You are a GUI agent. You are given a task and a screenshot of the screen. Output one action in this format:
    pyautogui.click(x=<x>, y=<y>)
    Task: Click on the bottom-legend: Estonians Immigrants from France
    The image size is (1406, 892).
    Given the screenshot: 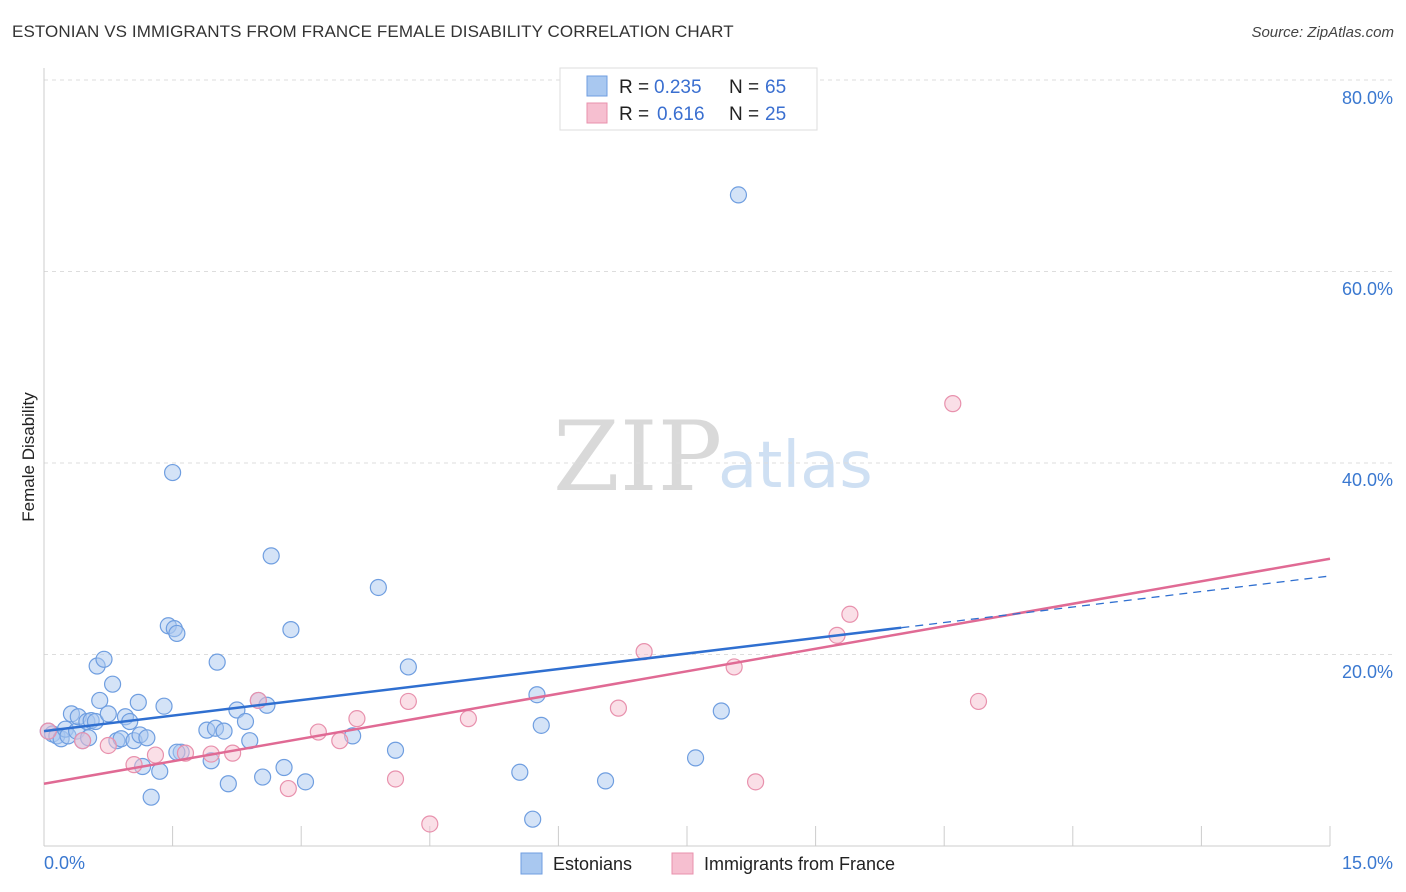 What is the action you would take?
    pyautogui.click(x=707, y=863)
    